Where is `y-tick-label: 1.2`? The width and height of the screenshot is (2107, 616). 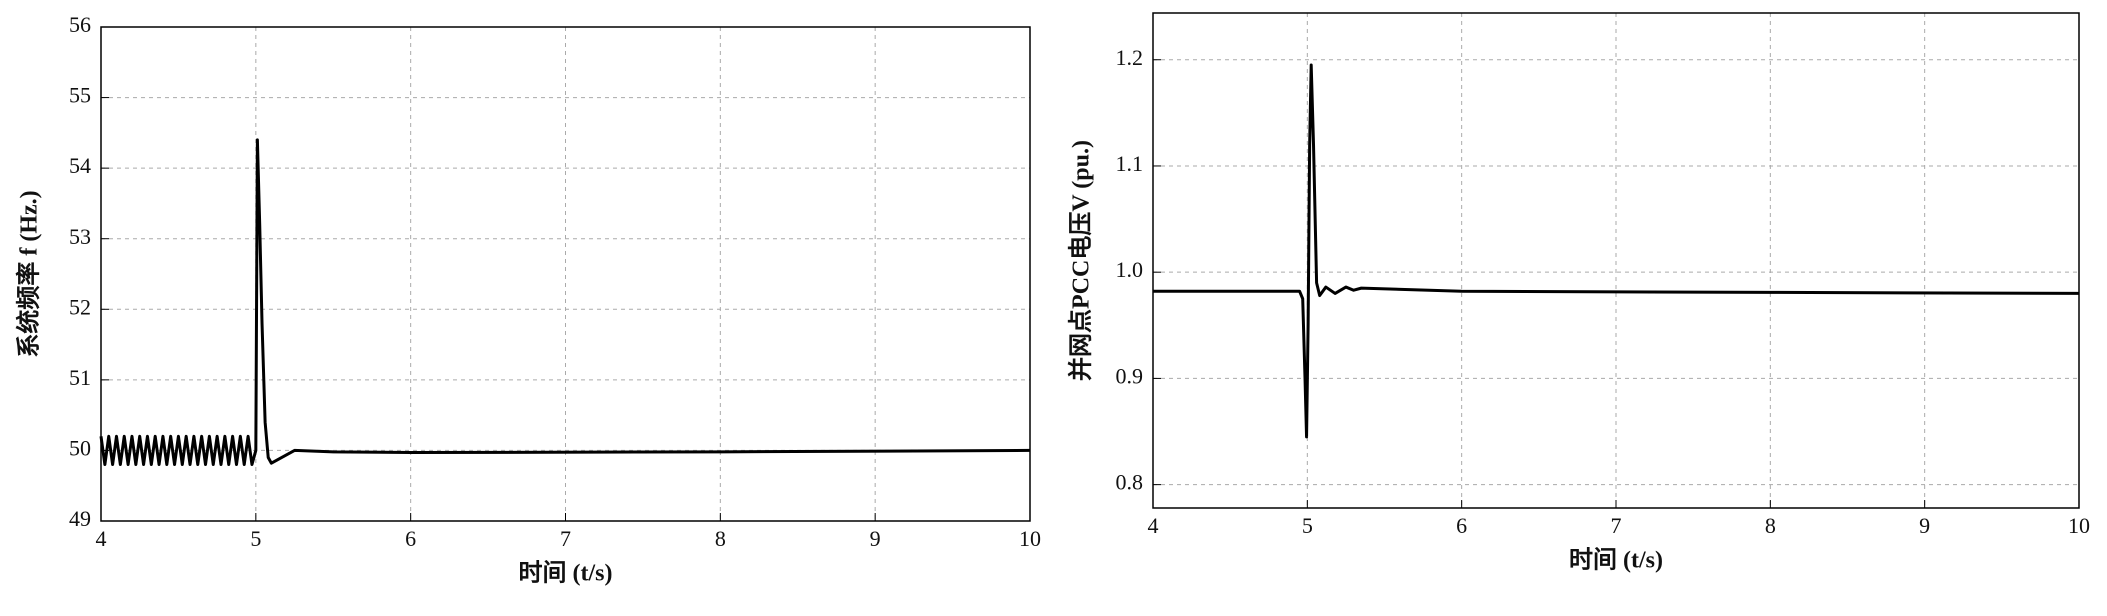 y-tick-label: 1.2 is located at coordinates (1130, 57).